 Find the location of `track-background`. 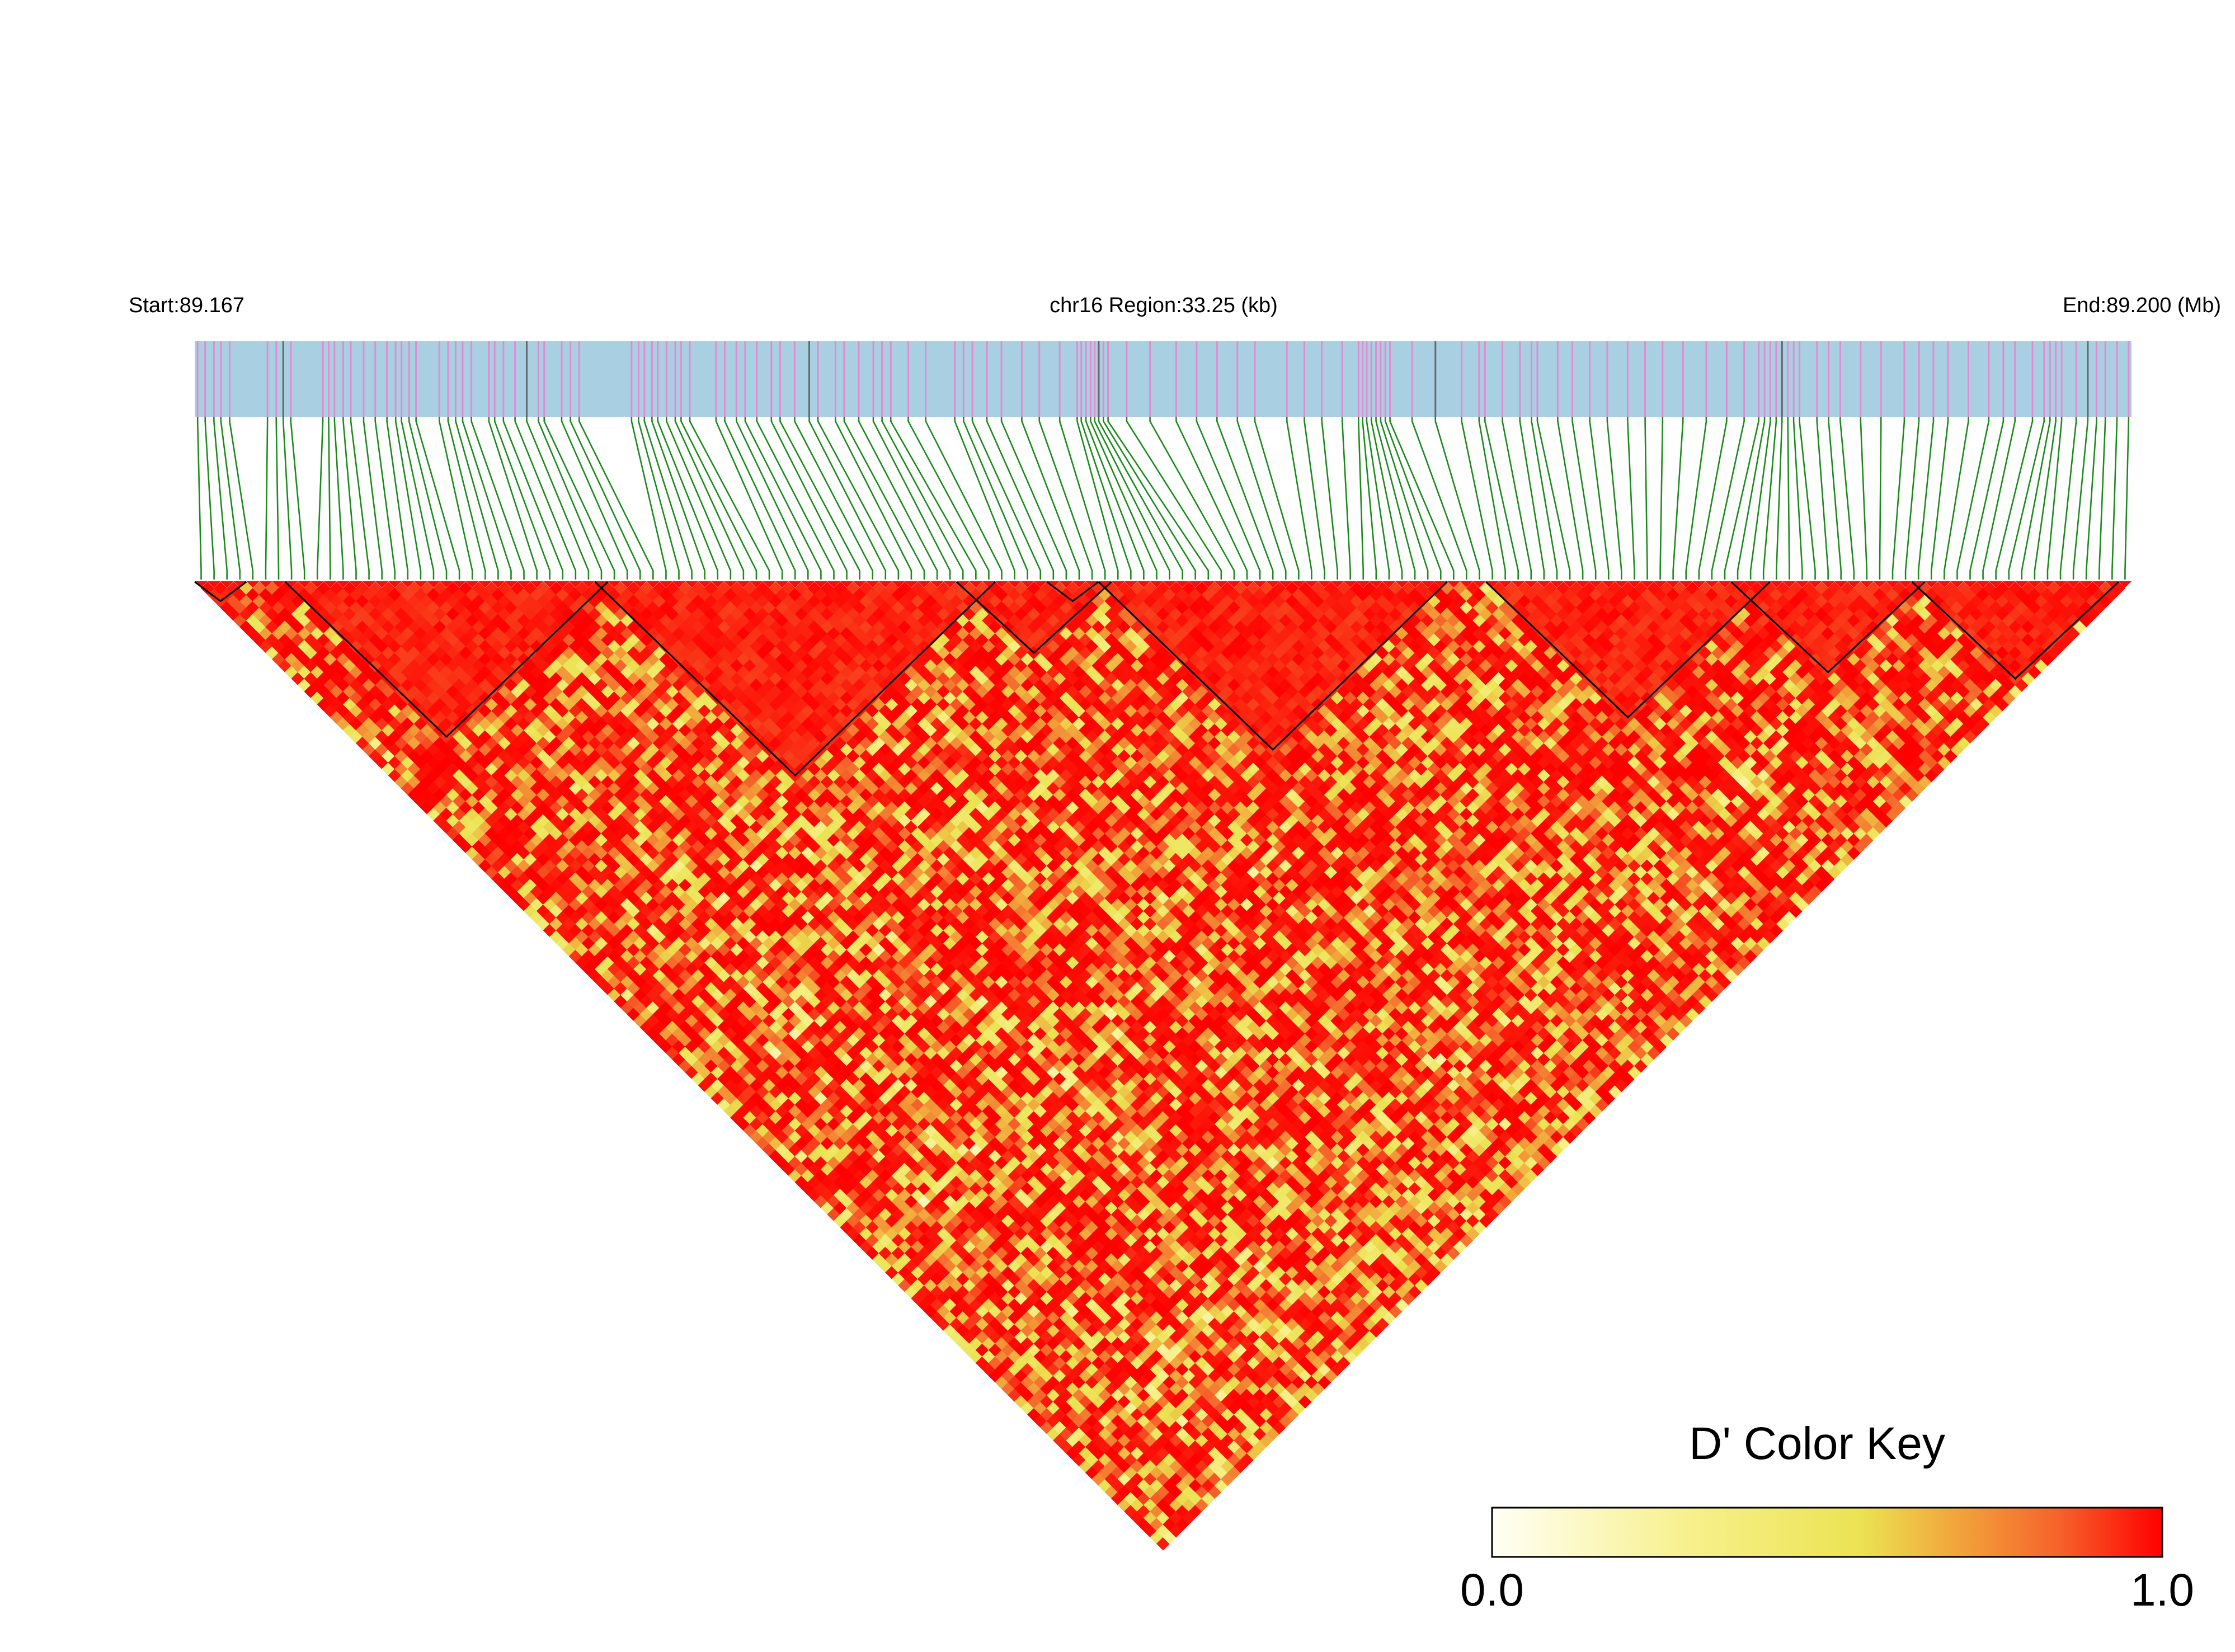

track-background is located at coordinates (1163, 379).